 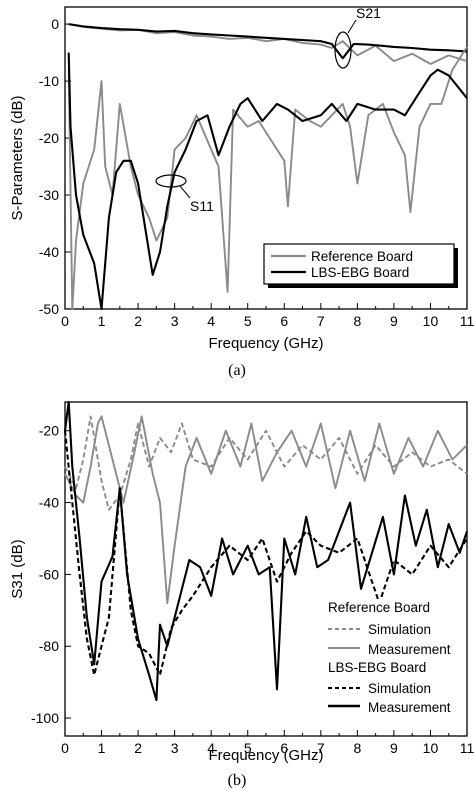 What do you see at coordinates (49, 195) in the screenshot?
I see `y-tick-label: -30` at bounding box center [49, 195].